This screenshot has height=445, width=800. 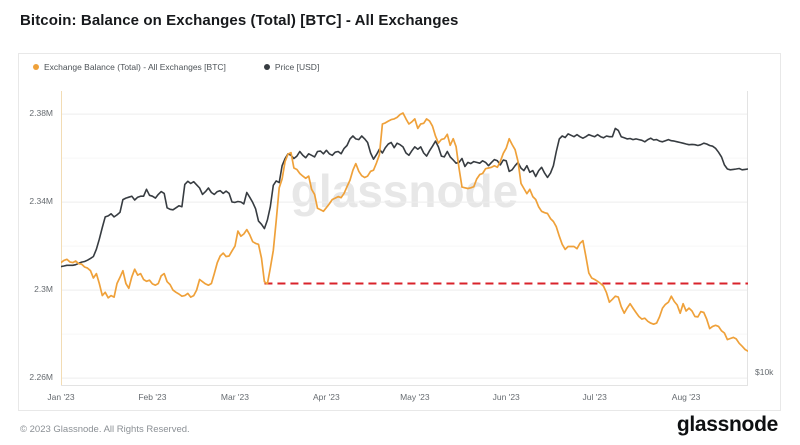 I want to click on y-axis-tick-label: 2.26M, so click(x=41, y=377).